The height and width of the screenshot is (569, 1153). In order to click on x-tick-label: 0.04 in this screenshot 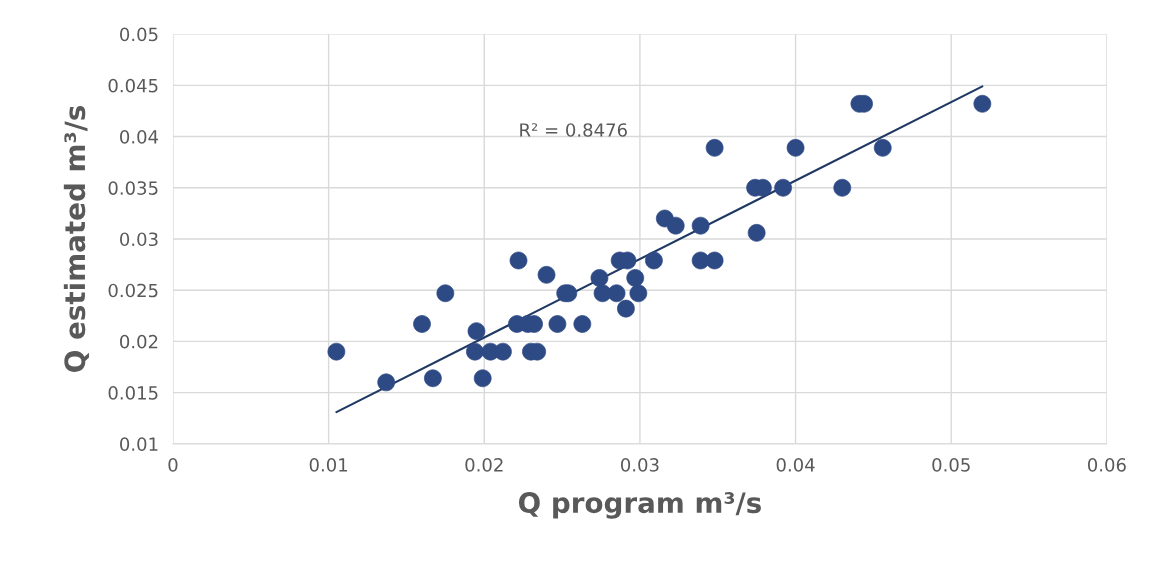, I will do `click(795, 465)`.